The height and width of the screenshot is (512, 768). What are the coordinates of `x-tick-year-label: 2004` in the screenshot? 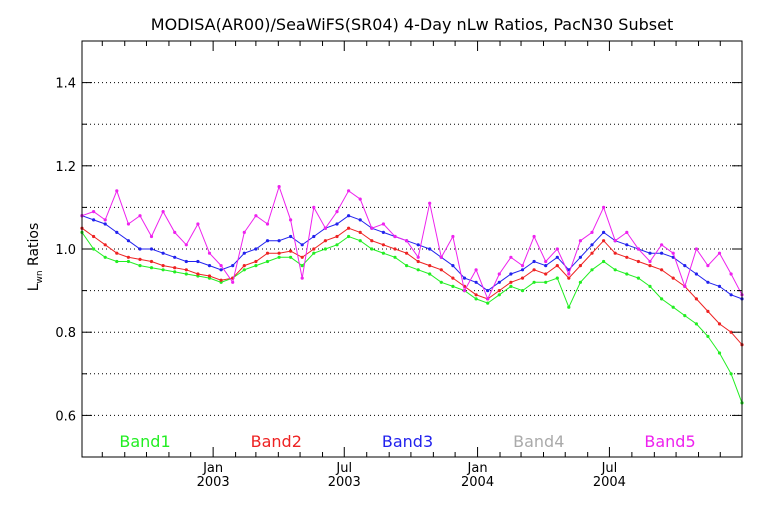 It's located at (609, 482).